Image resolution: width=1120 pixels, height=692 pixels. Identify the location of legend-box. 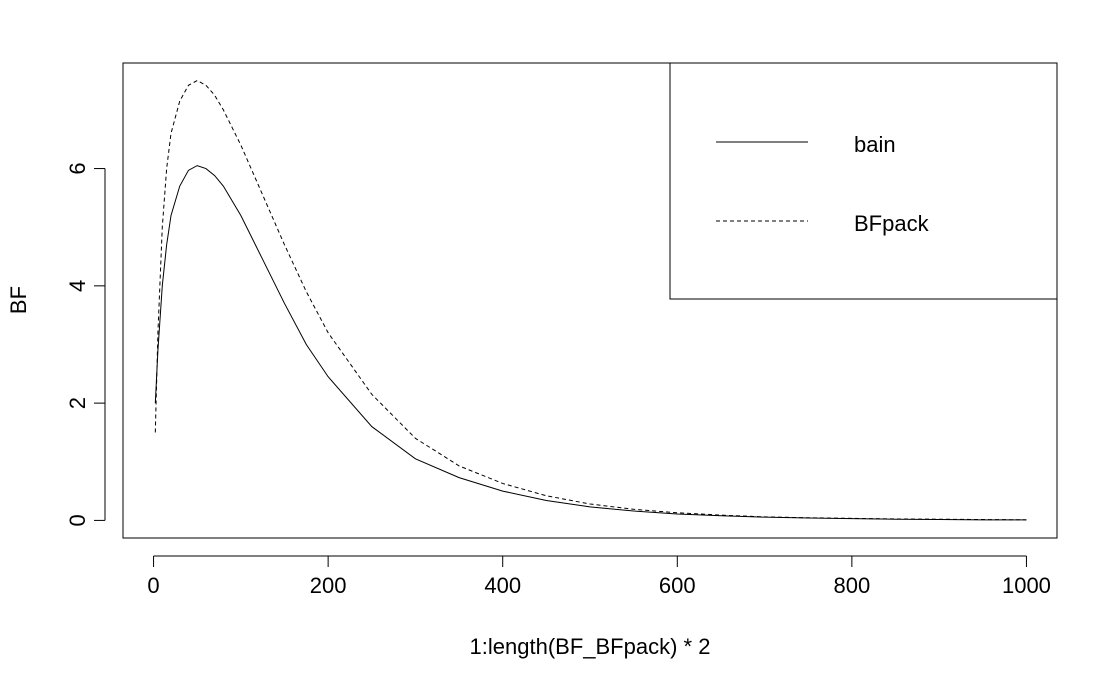
(863, 181).